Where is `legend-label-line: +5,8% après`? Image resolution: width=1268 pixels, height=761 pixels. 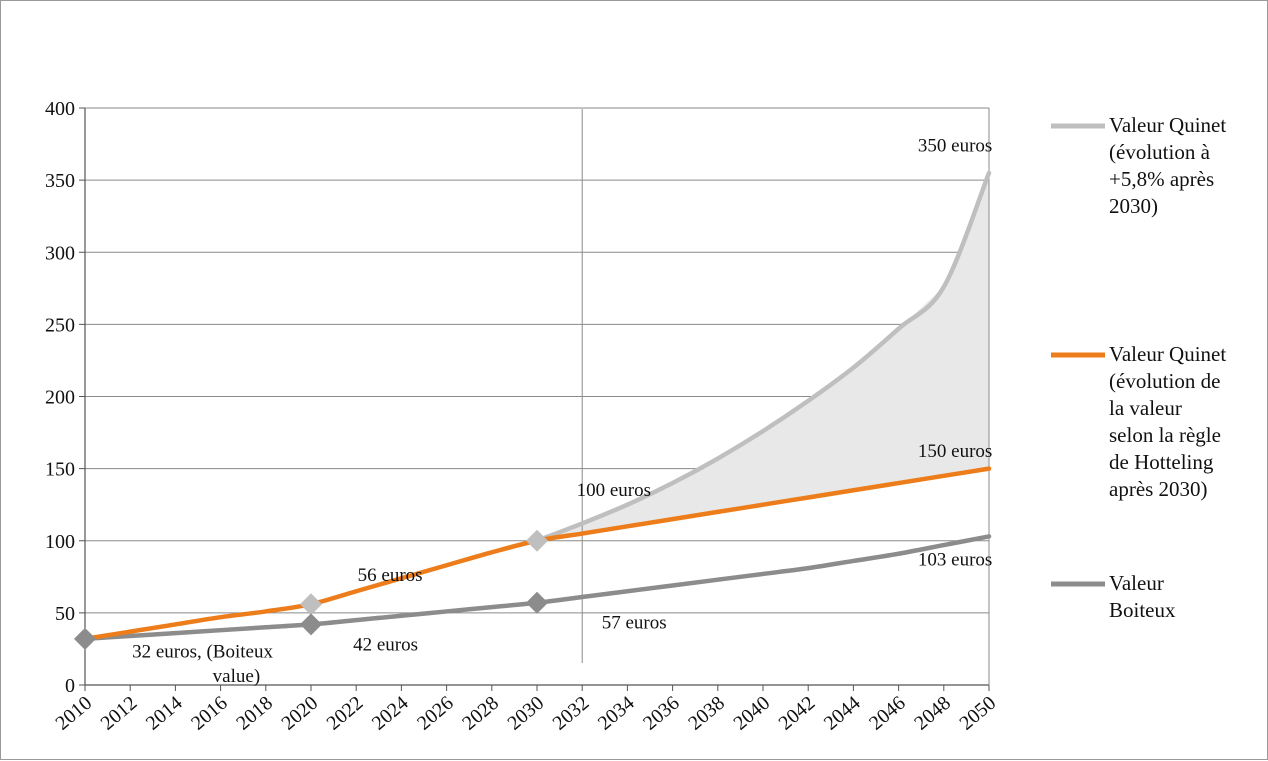 legend-label-line: +5,8% après is located at coordinates (1161, 179).